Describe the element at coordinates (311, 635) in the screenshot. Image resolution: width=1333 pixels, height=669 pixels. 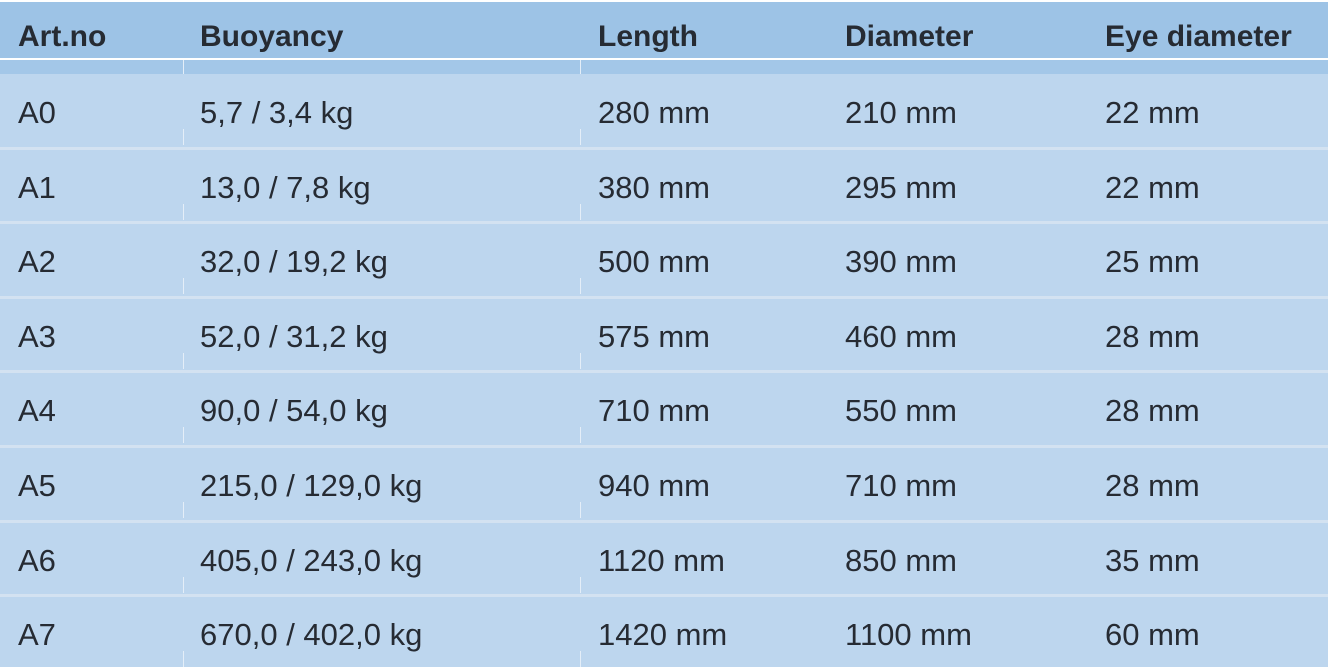
I see `table-cell: 670,0 / 402,0 kg` at that location.